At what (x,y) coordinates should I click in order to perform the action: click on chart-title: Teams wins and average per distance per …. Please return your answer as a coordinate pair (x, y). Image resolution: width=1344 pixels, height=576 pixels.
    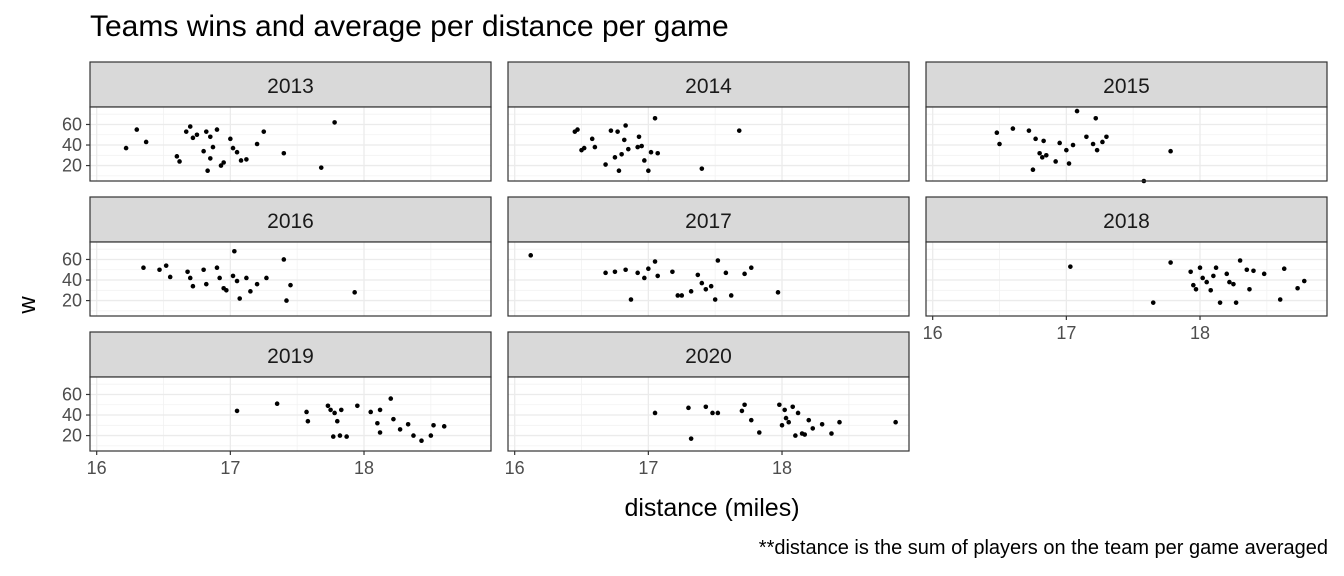
    Looking at the image, I should click on (409, 26).